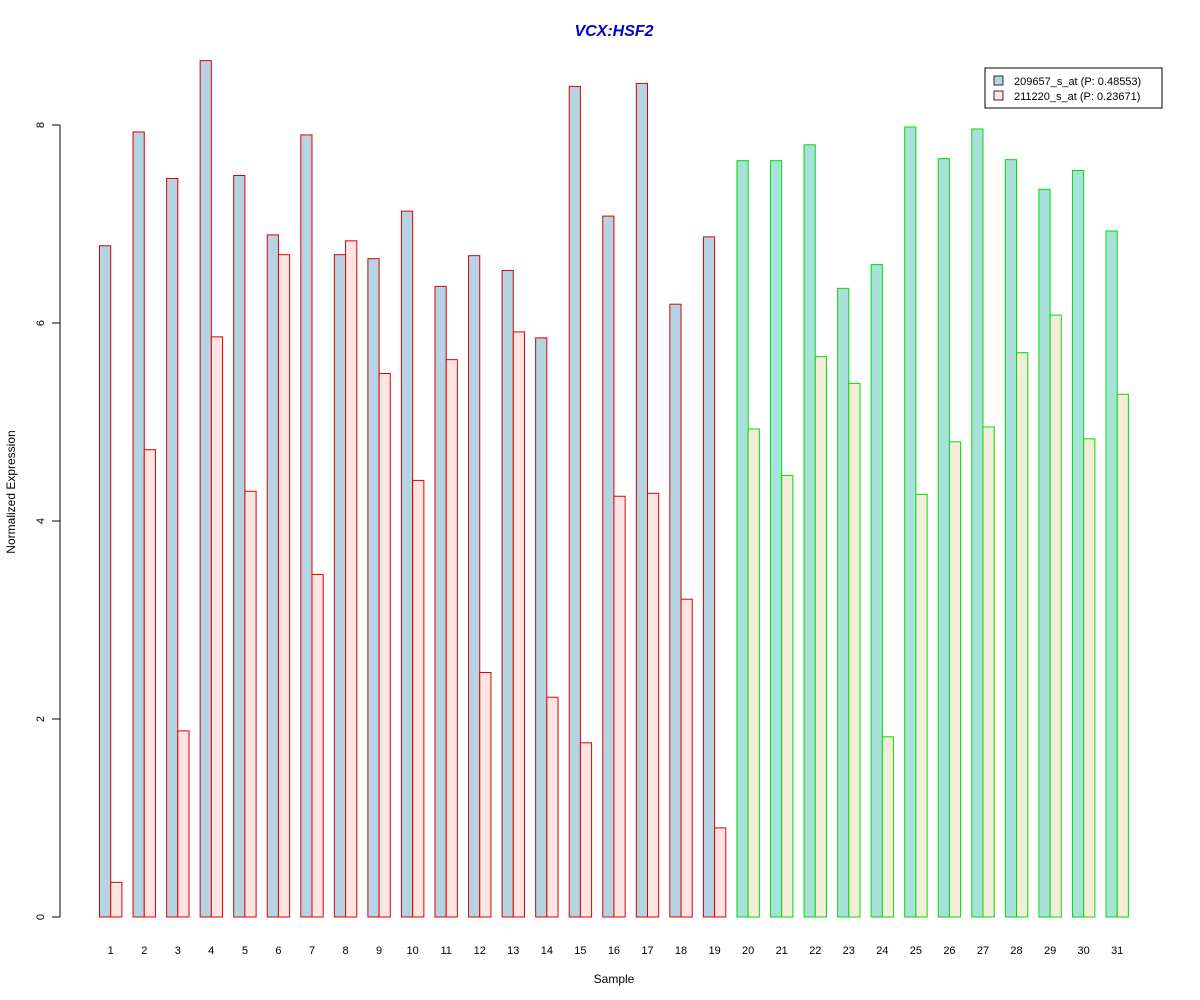 The width and height of the screenshot is (1200, 1000). I want to click on y-tick-label: 0, so click(41, 917).